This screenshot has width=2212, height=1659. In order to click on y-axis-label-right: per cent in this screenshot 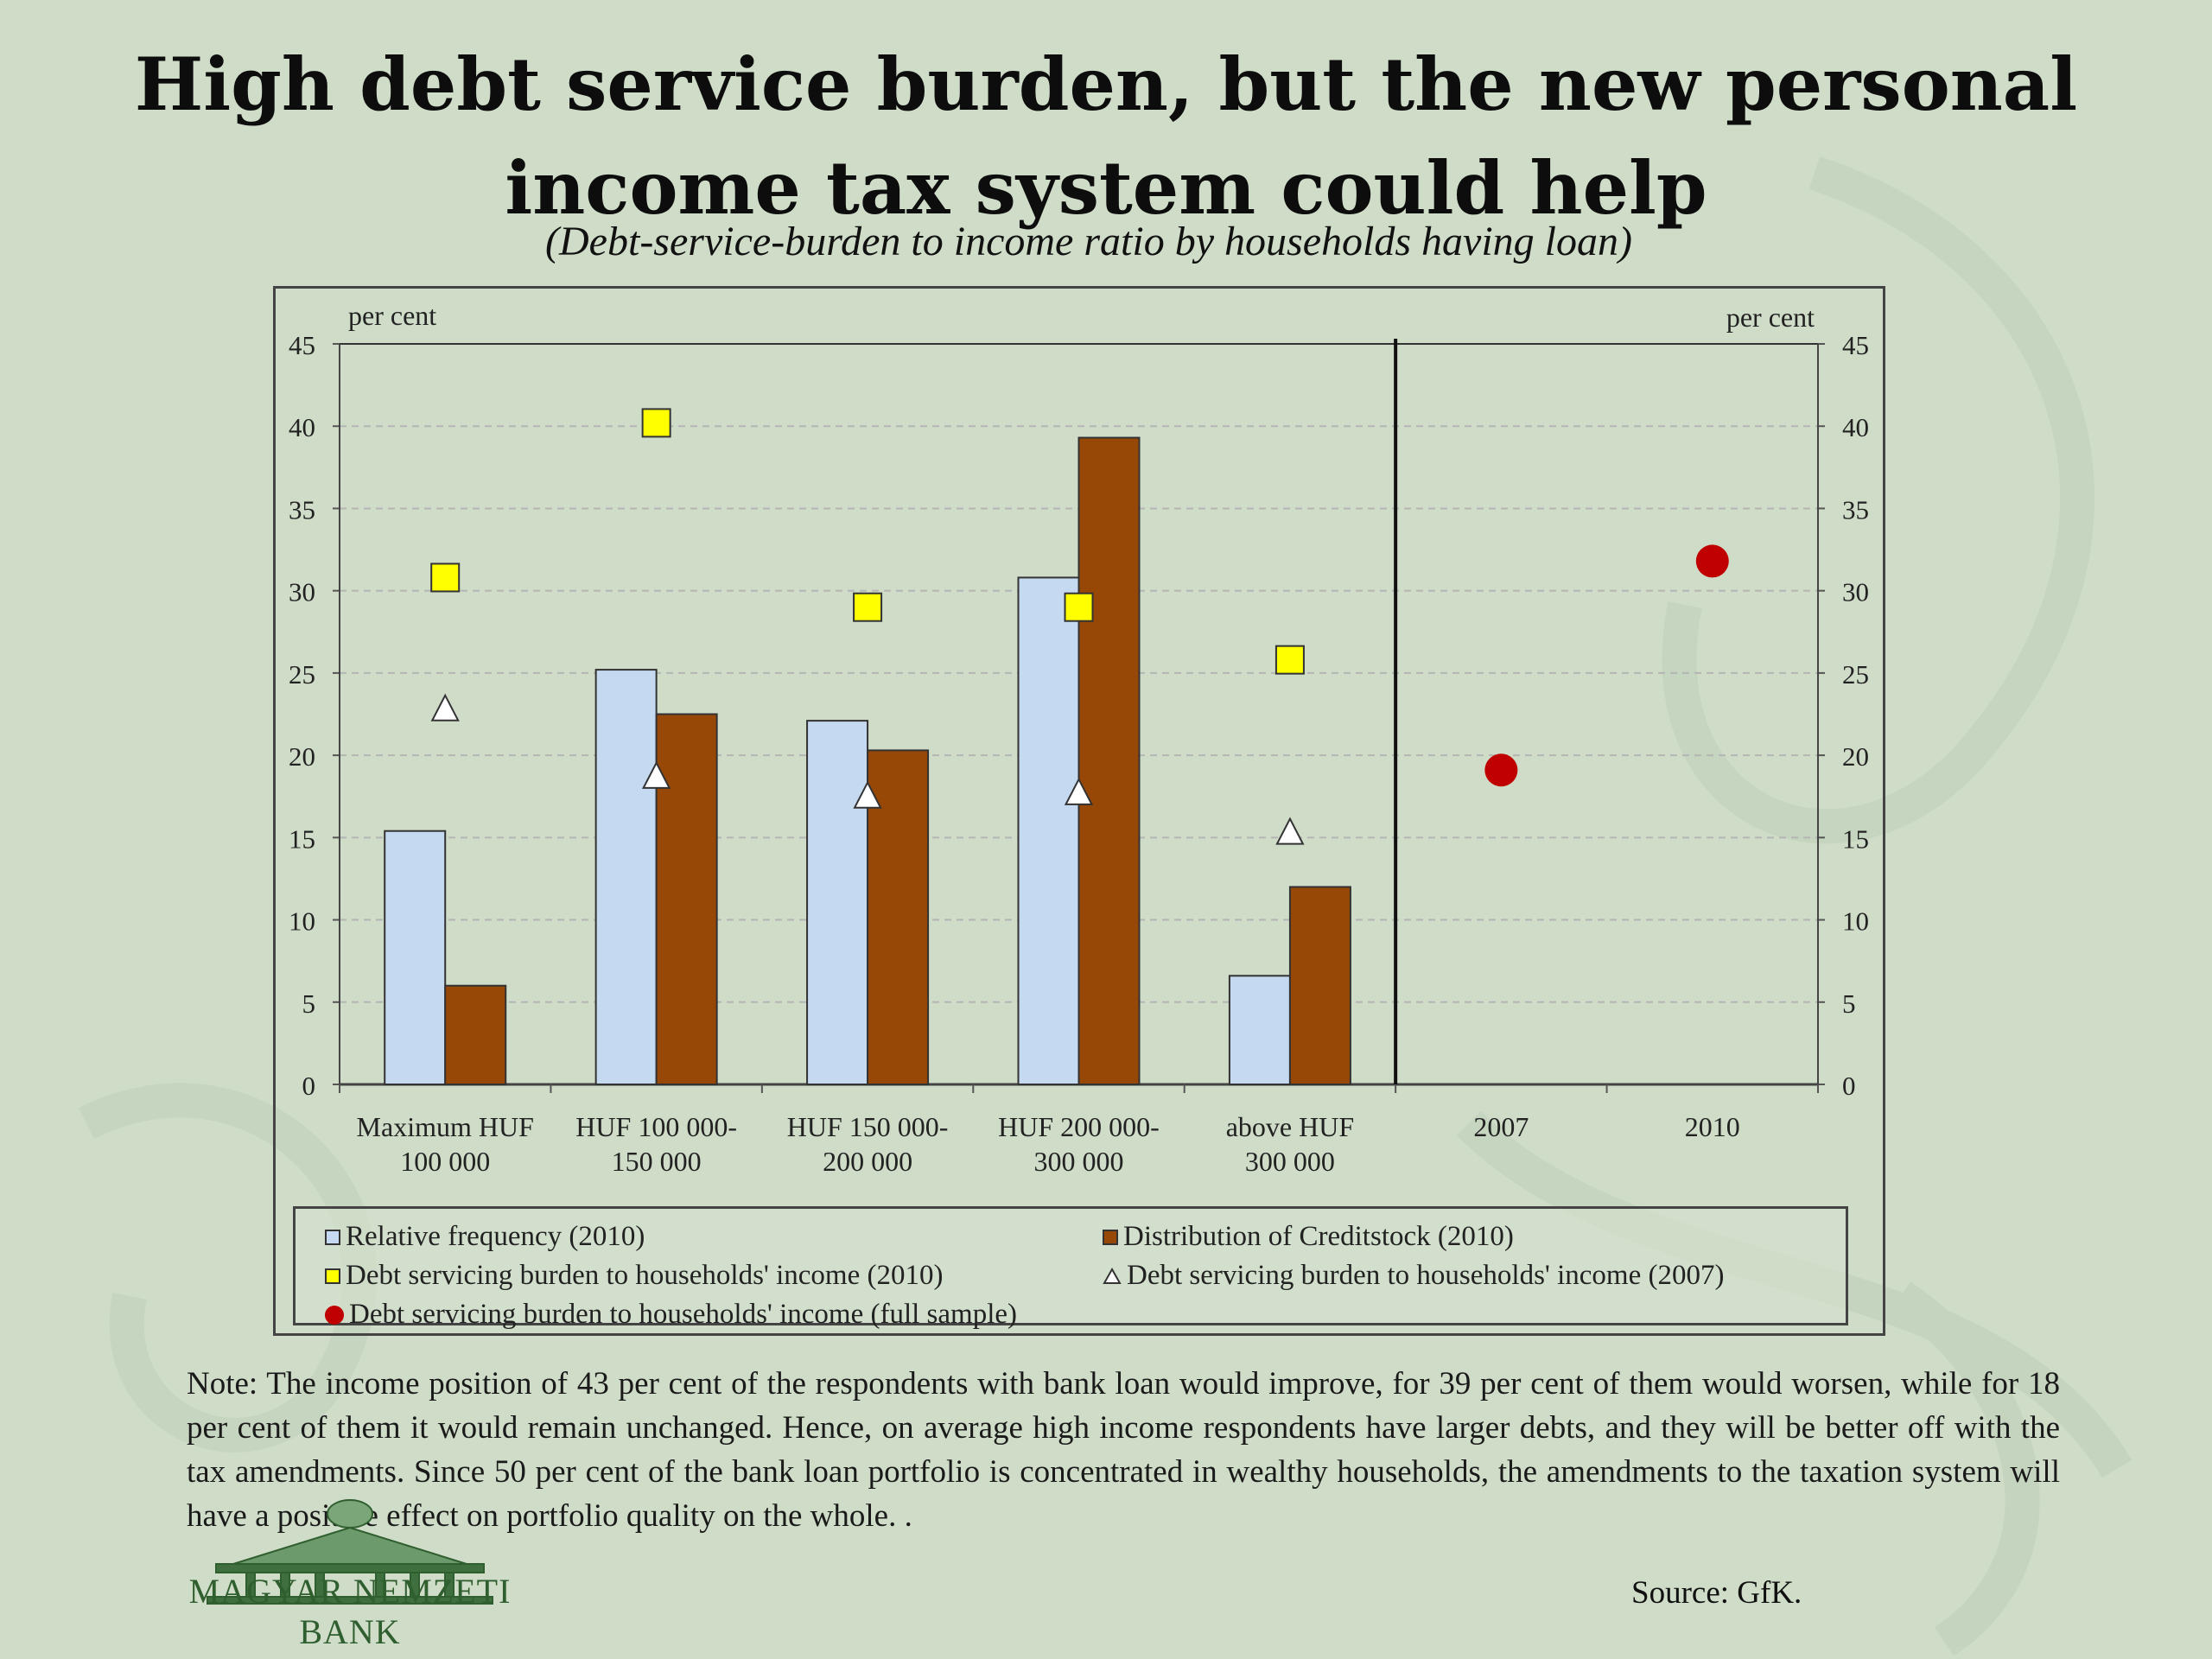, I will do `click(1770, 317)`.